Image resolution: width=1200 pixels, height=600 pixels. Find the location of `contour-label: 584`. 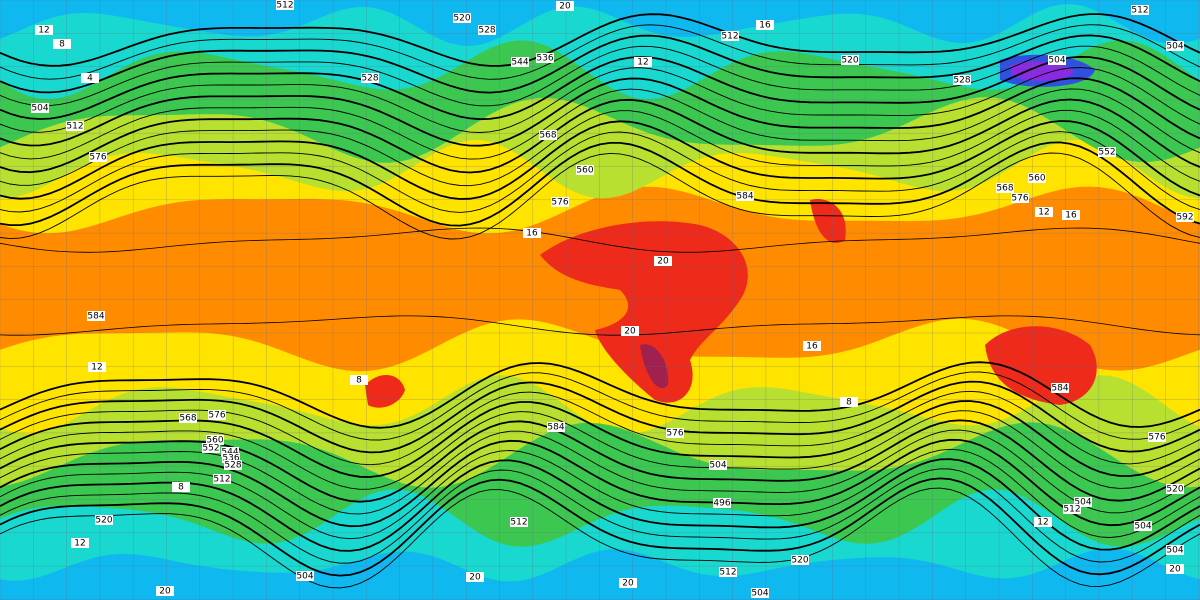

contour-label: 584 is located at coordinates (744, 197).